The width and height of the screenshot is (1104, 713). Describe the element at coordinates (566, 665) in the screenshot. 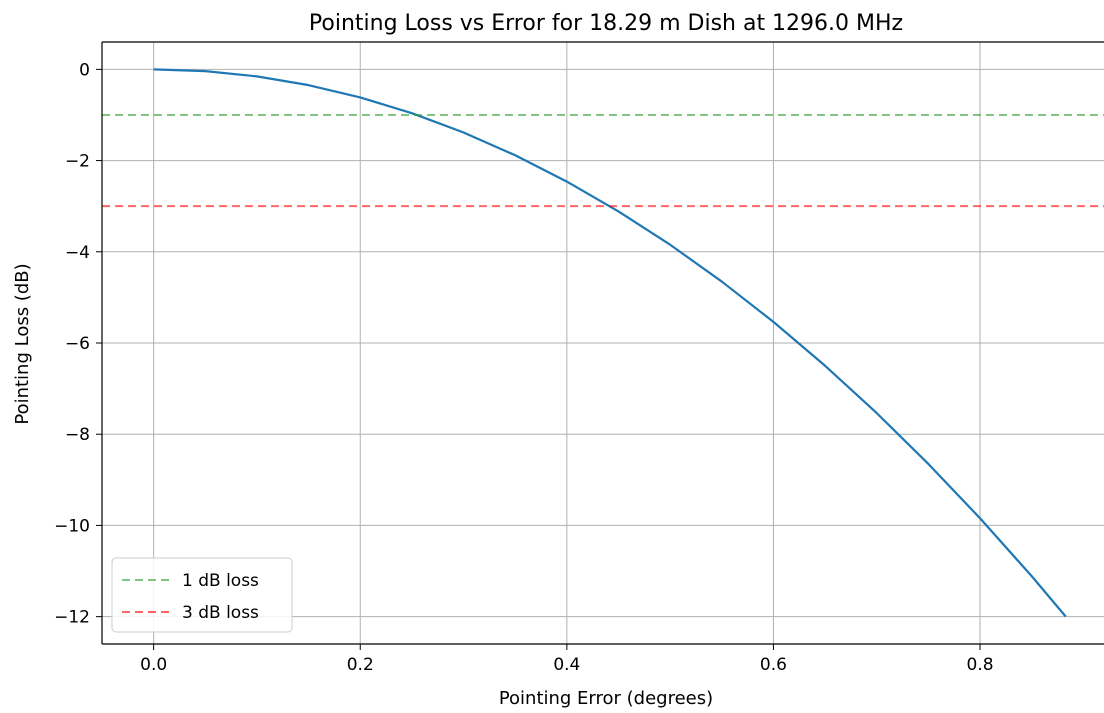

I see `x-tick-label: 0.4` at that location.